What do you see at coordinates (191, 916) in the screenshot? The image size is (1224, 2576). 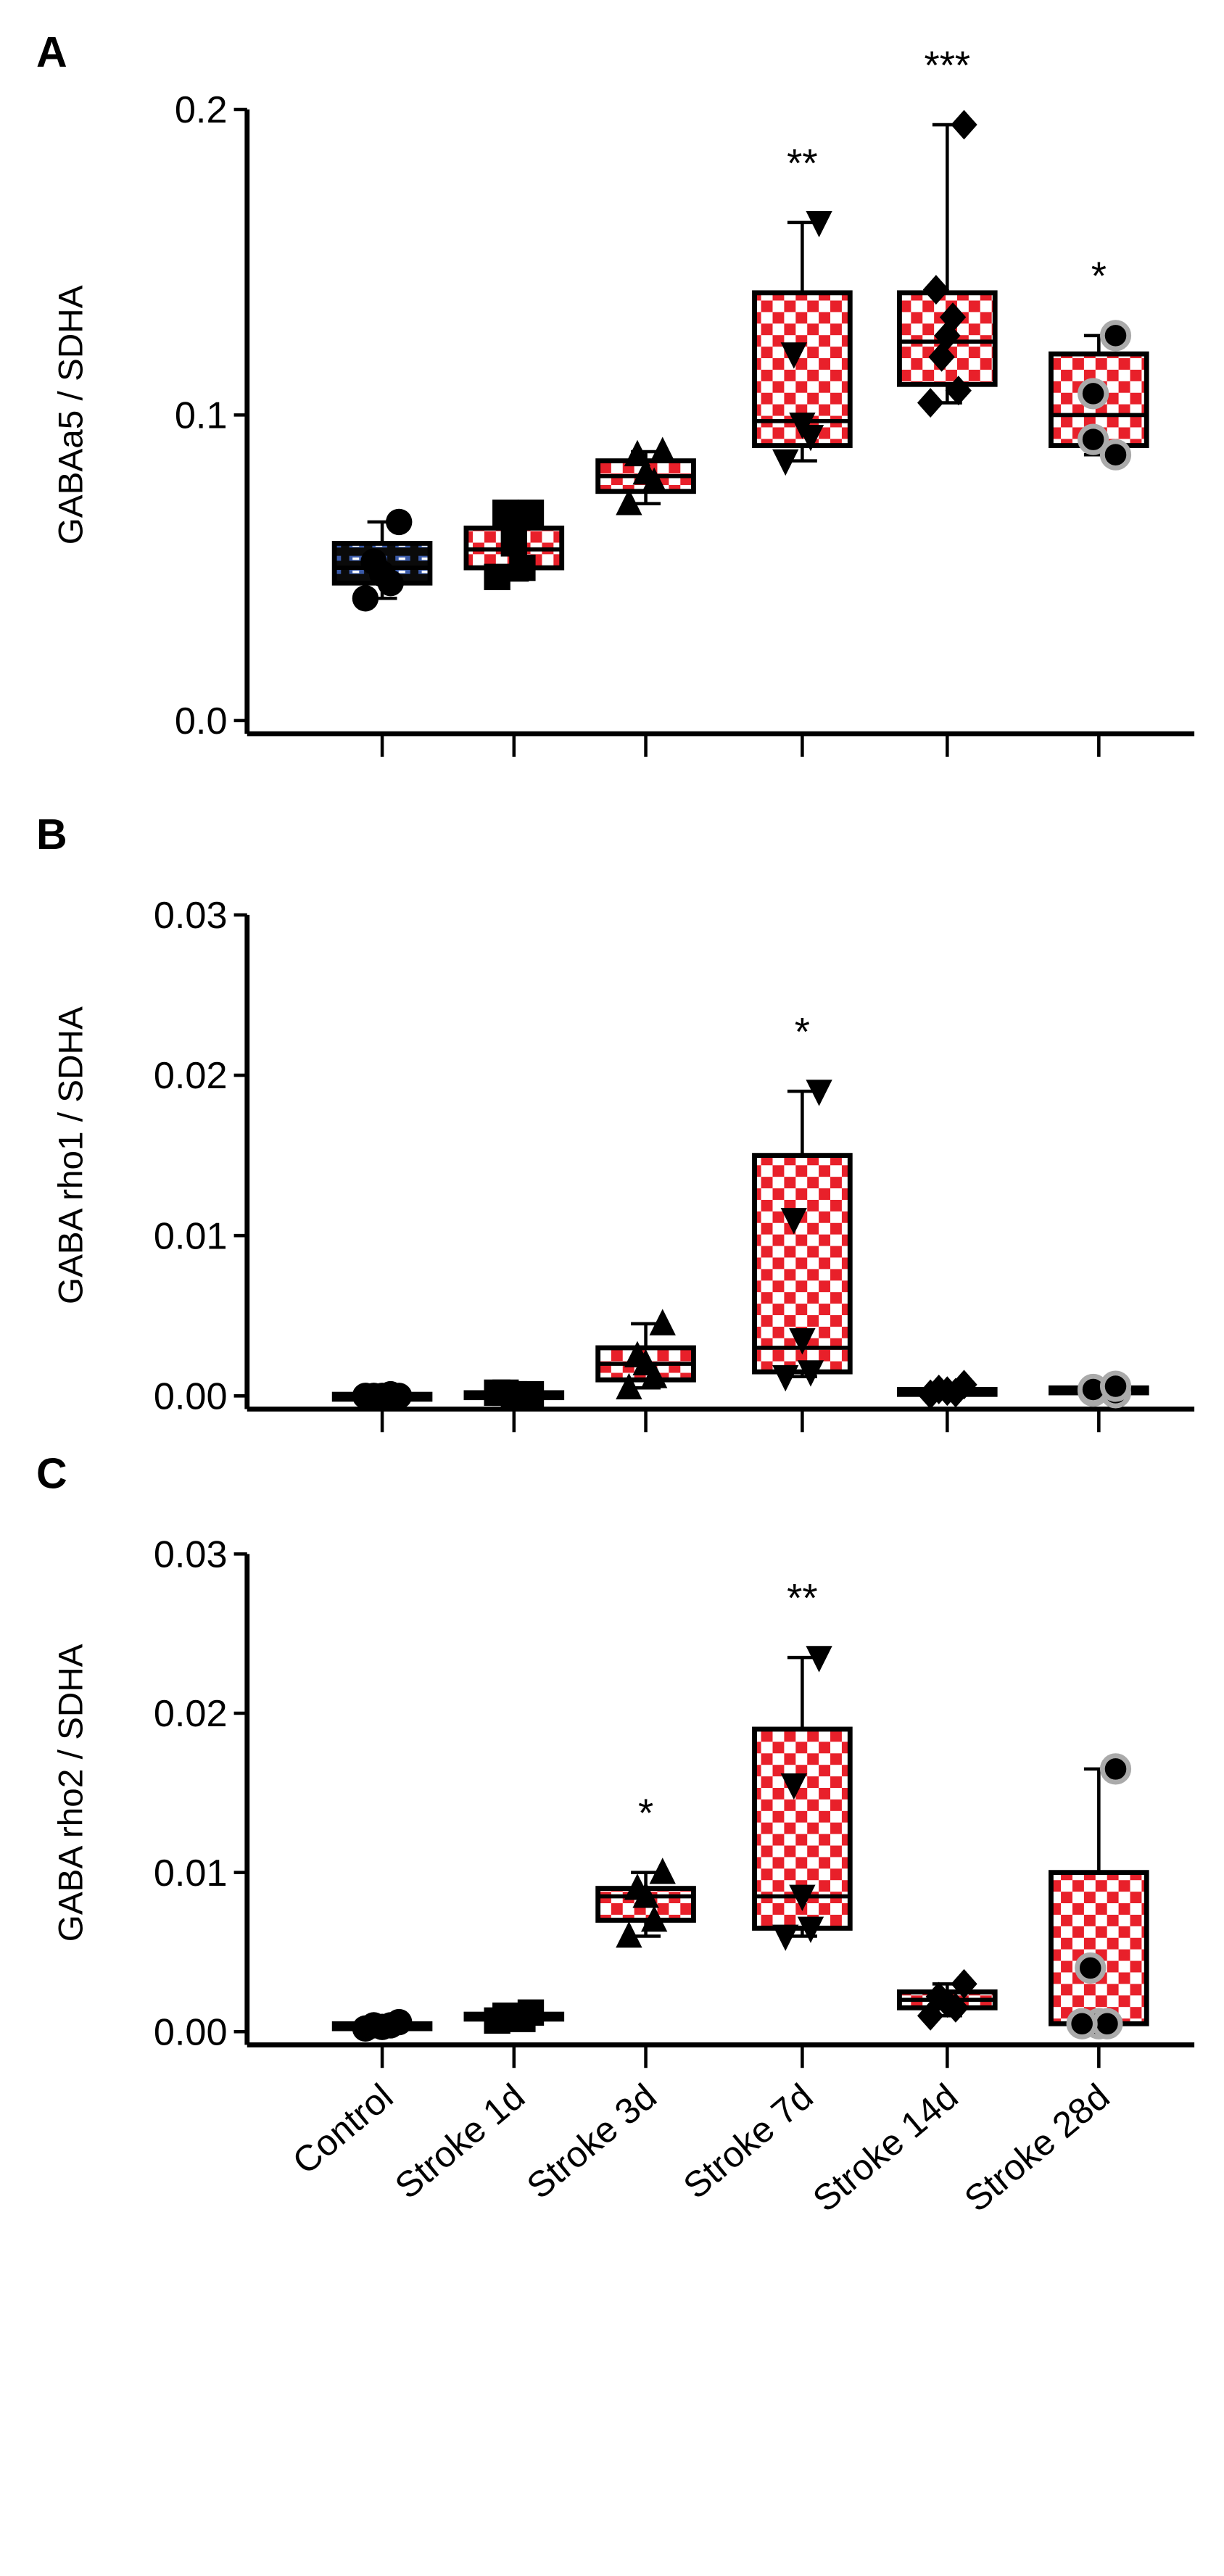 I see `y-tick-label: 0.03` at bounding box center [191, 916].